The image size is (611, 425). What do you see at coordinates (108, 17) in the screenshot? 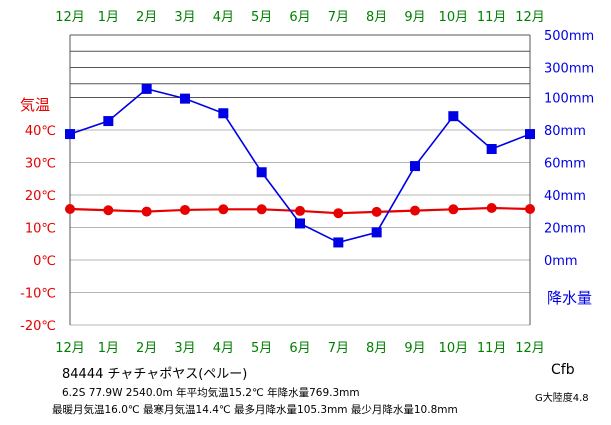
I see `month-label-top: 1月` at bounding box center [108, 17].